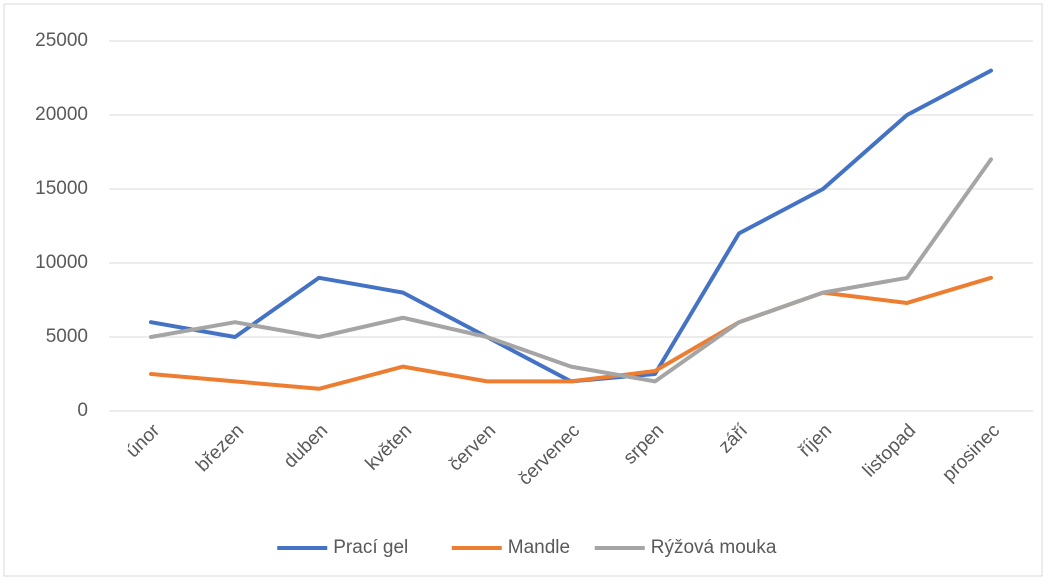 This screenshot has height=585, width=1048. What do you see at coordinates (539, 547) in the screenshot?
I see `legend-label: Mandle` at bounding box center [539, 547].